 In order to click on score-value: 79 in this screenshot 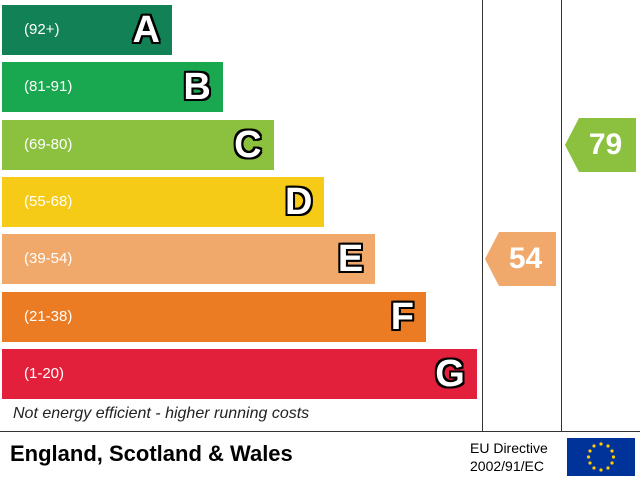, I will do `click(605, 144)`.